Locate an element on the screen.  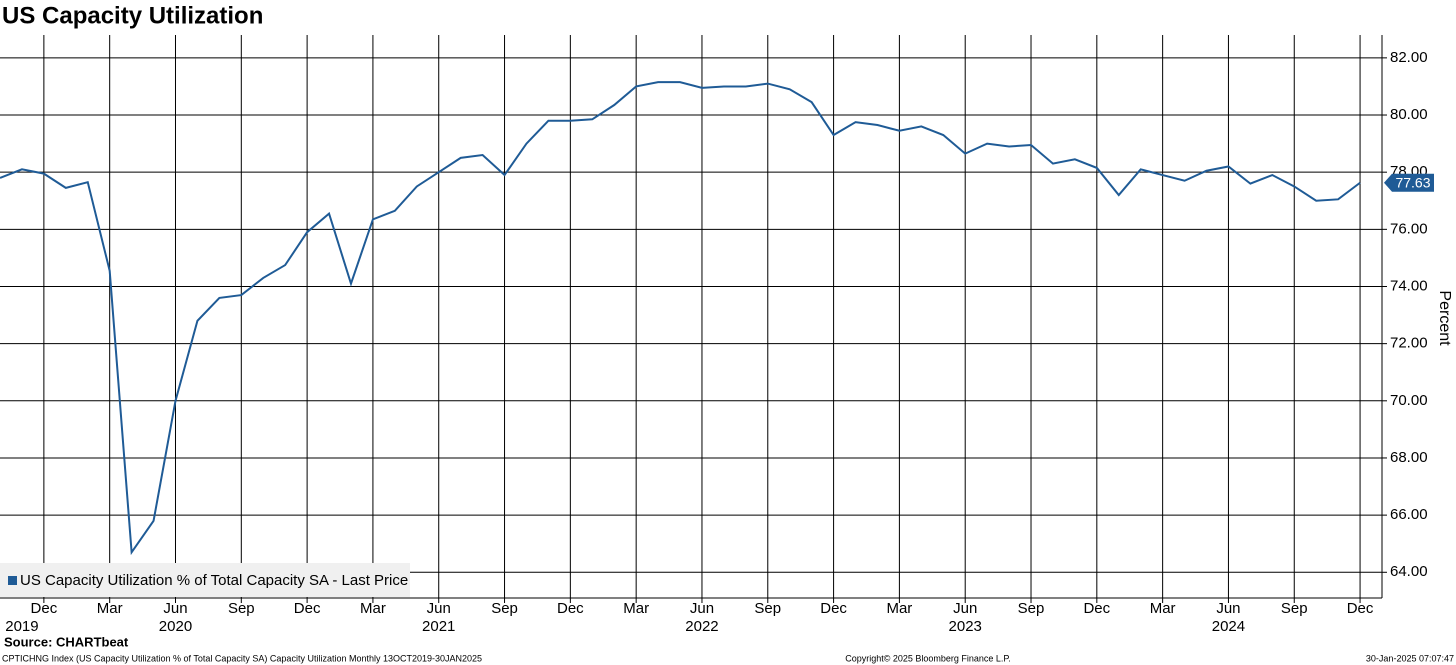
y-axis-label: Percent is located at coordinates (1444, 318).